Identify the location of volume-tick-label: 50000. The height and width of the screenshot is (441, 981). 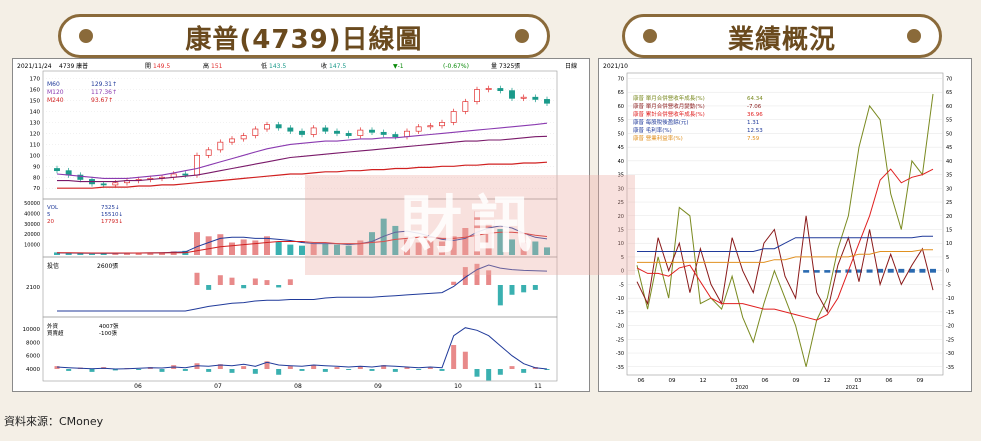
(32, 204).